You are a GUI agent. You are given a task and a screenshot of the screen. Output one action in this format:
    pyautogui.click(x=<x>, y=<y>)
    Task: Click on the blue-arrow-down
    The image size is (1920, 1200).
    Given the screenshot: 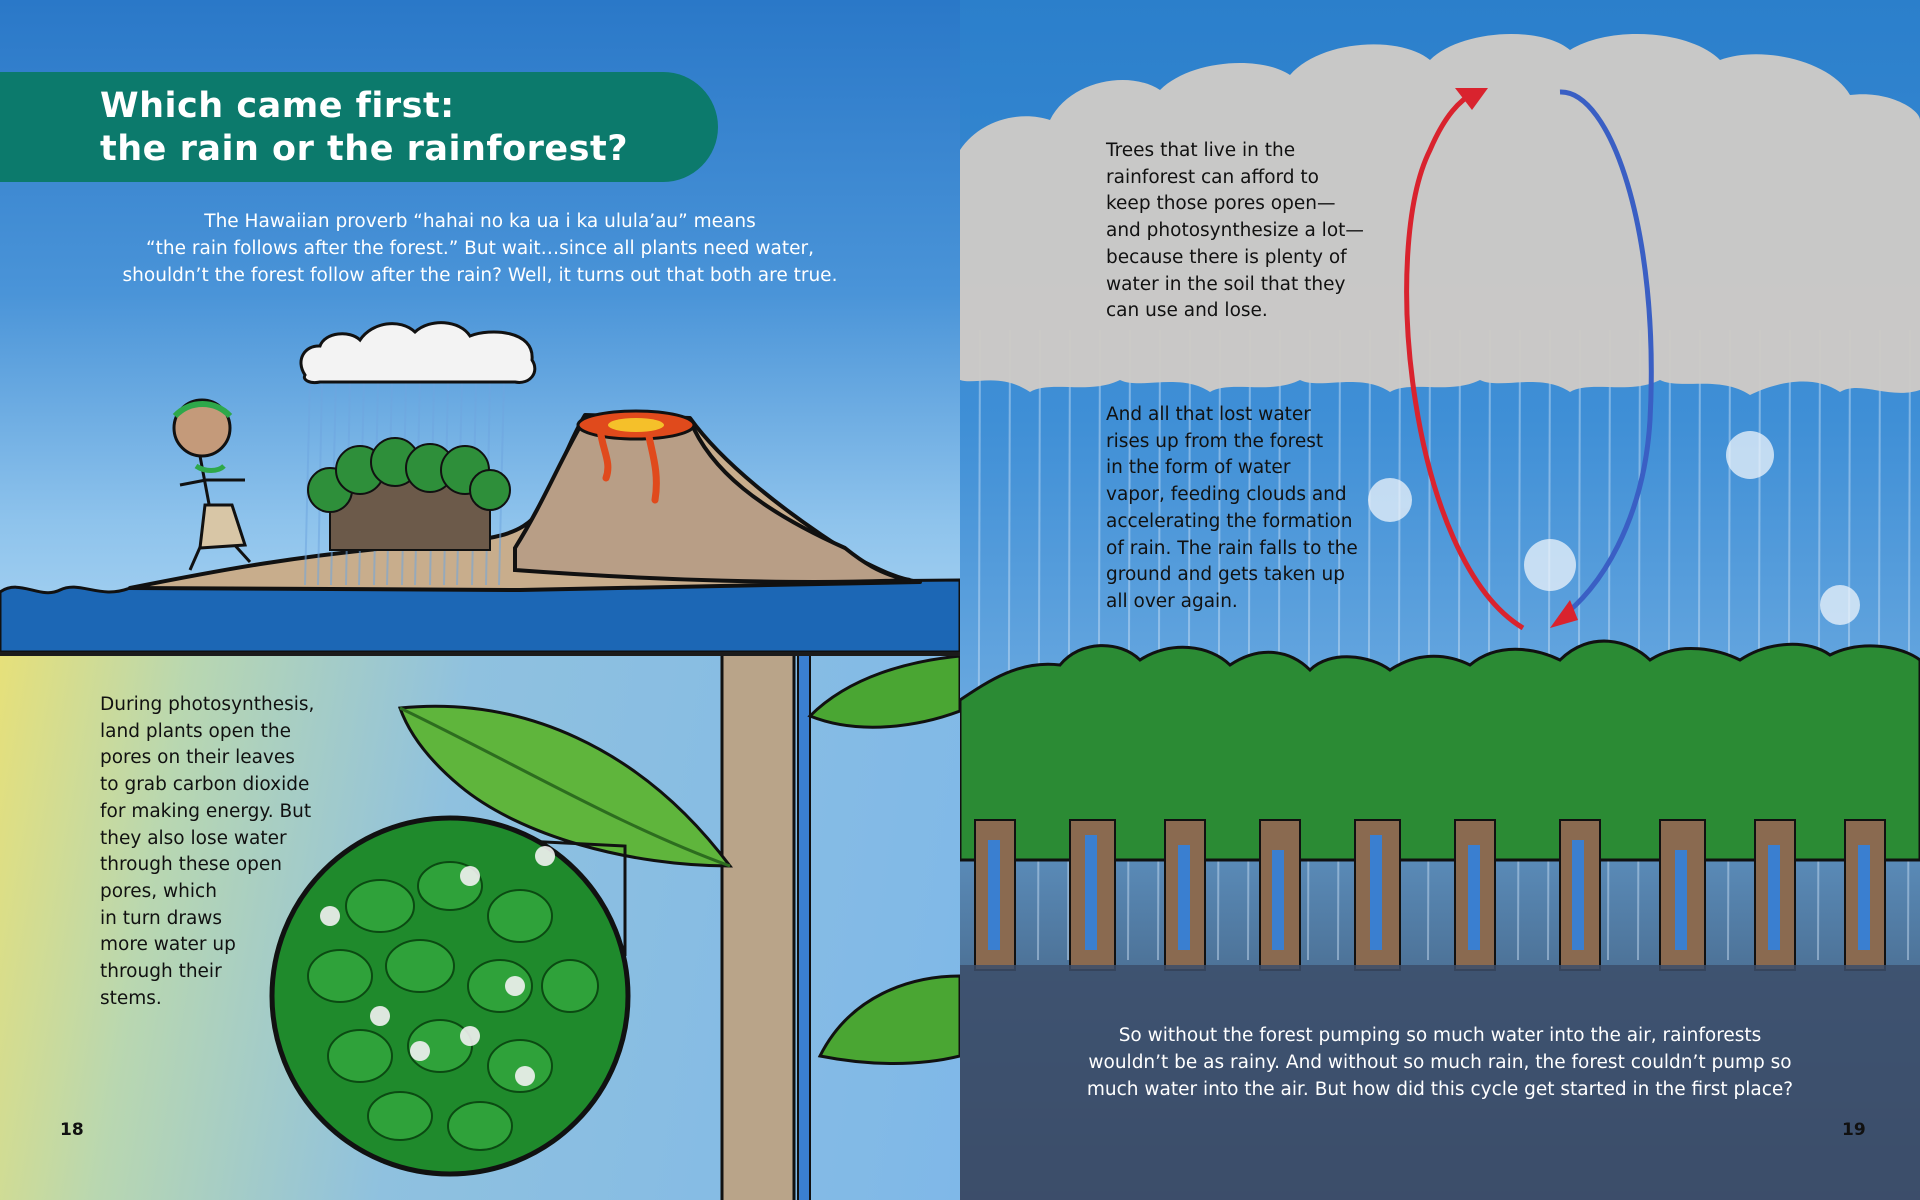 What is the action you would take?
    pyautogui.click(x=1606, y=355)
    